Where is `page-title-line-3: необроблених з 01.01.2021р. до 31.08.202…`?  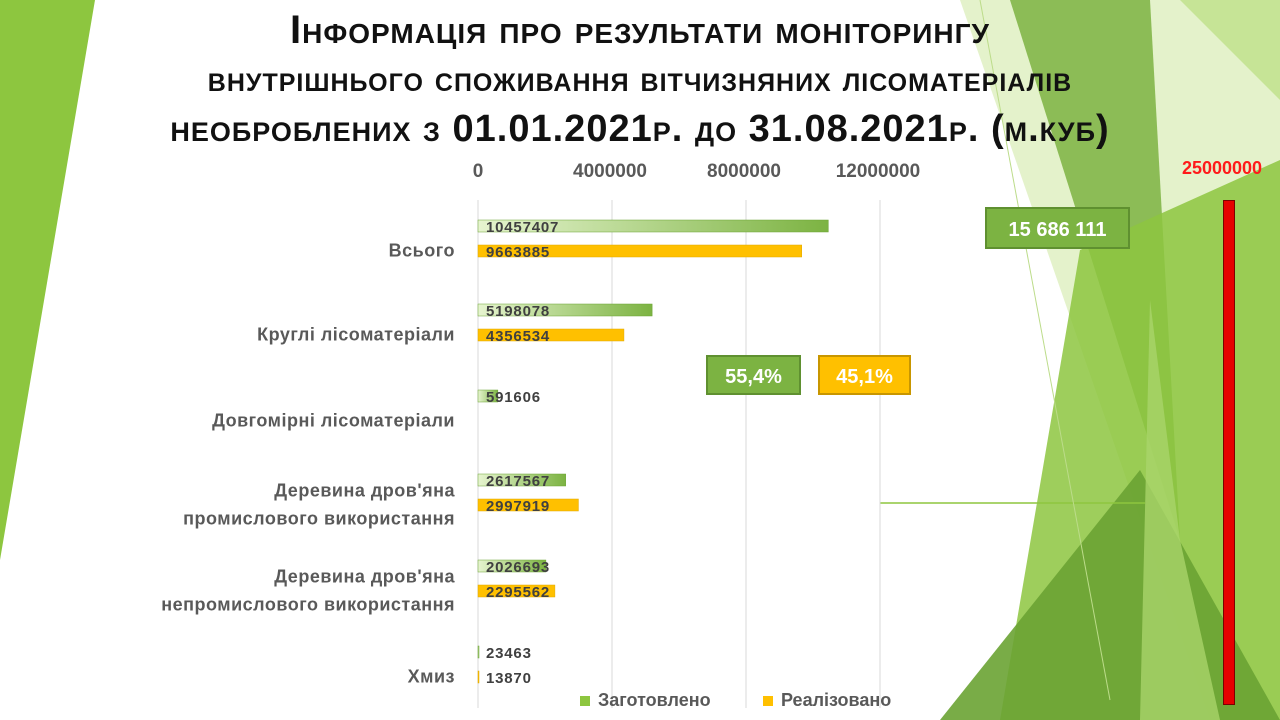
page-title-line-3: необроблених з 01.01.2021р. до 31.08.202… is located at coordinates (640, 129).